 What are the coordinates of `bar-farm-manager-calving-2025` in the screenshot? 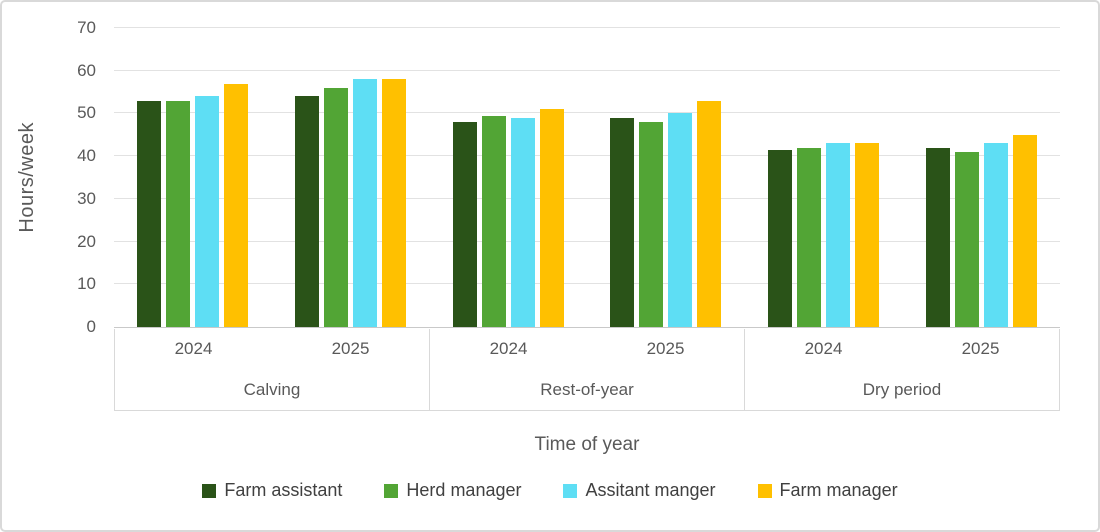 It's located at (394, 203).